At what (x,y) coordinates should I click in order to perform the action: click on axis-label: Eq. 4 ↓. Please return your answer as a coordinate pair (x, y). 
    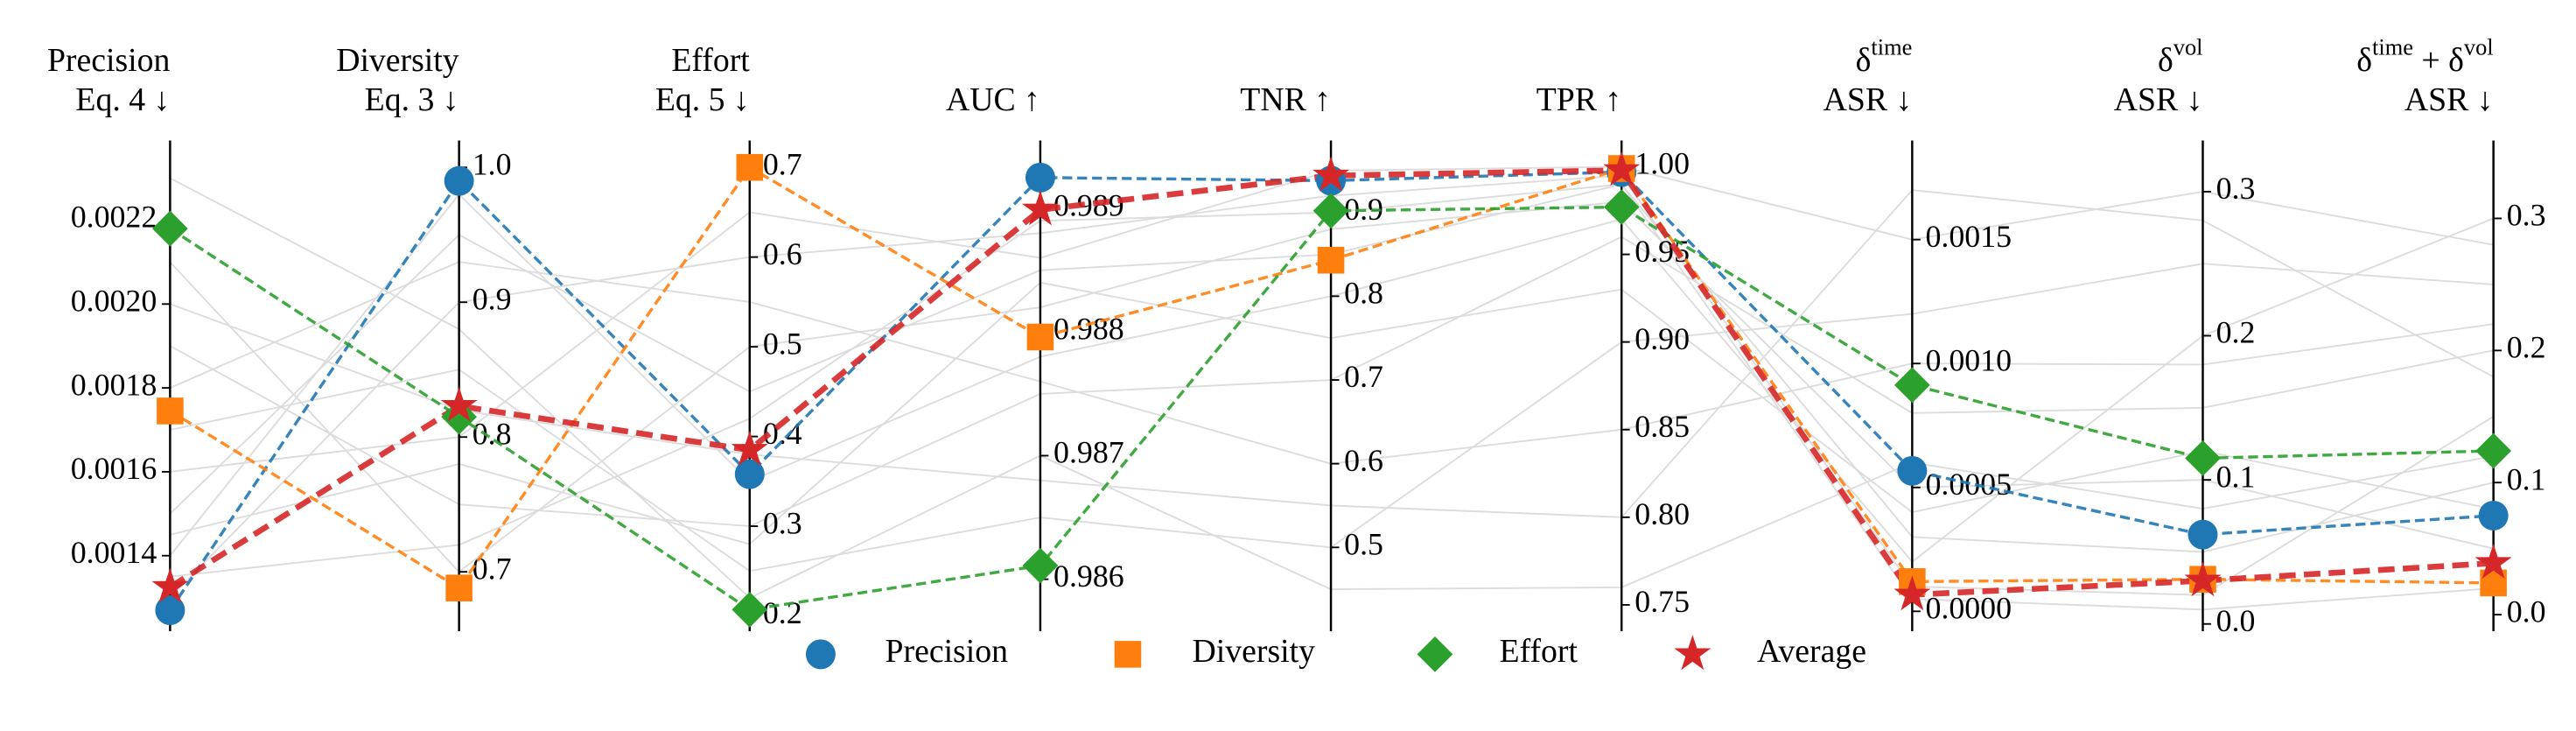
    Looking at the image, I should click on (122, 100).